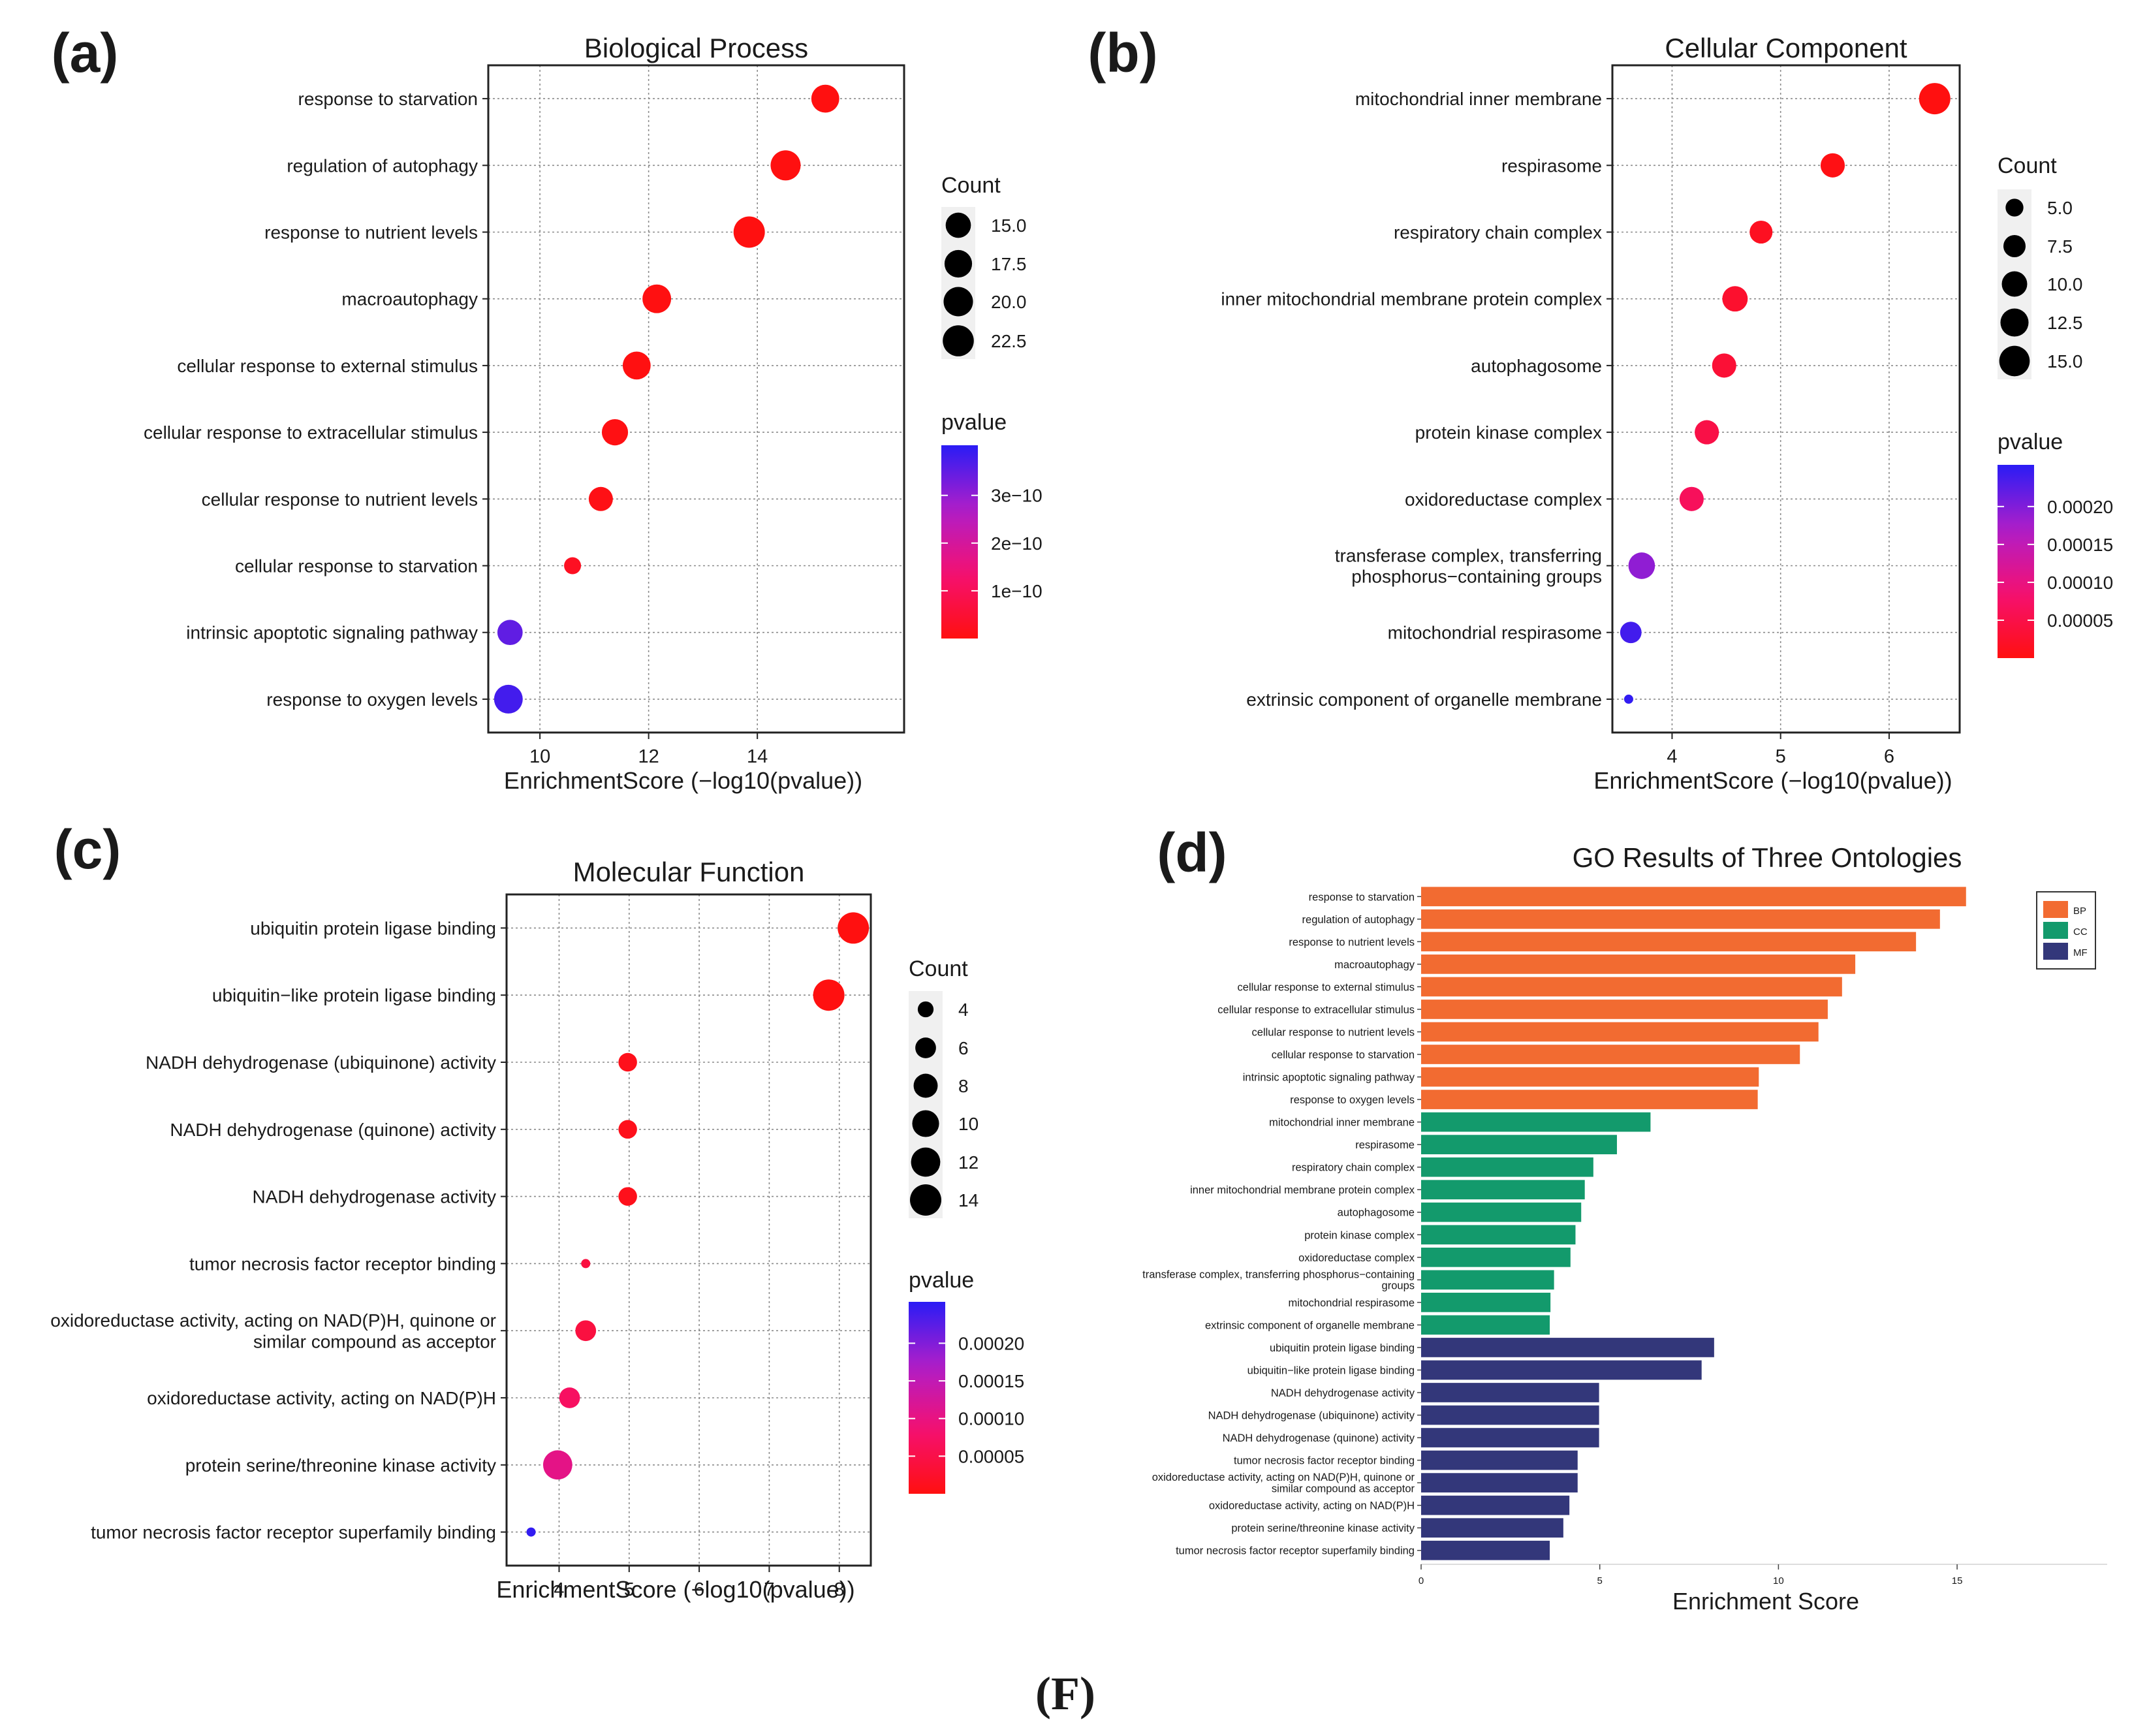 This screenshot has height=1736, width=2132. Describe the element at coordinates (1935, 99) in the screenshot. I see `point-mitochondrial-inner-membrane` at that location.